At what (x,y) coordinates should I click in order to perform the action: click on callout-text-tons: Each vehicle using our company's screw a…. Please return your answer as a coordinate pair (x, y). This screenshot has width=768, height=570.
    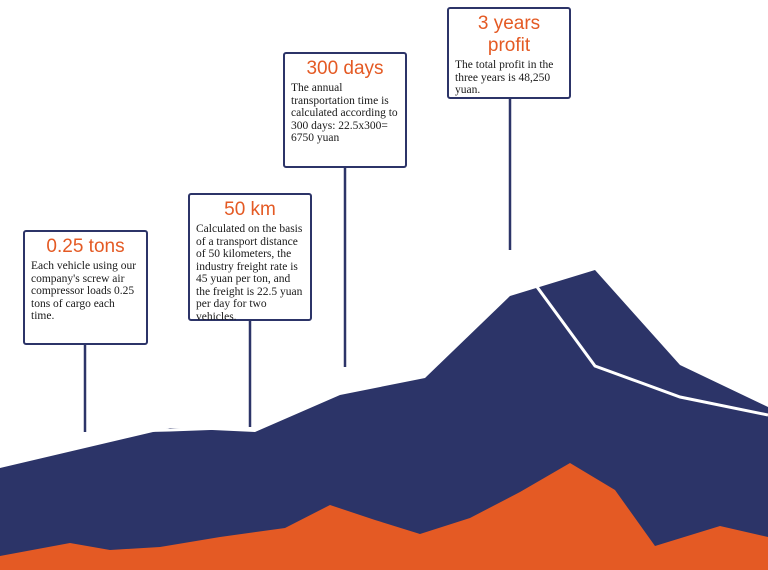
    Looking at the image, I should click on (84, 291).